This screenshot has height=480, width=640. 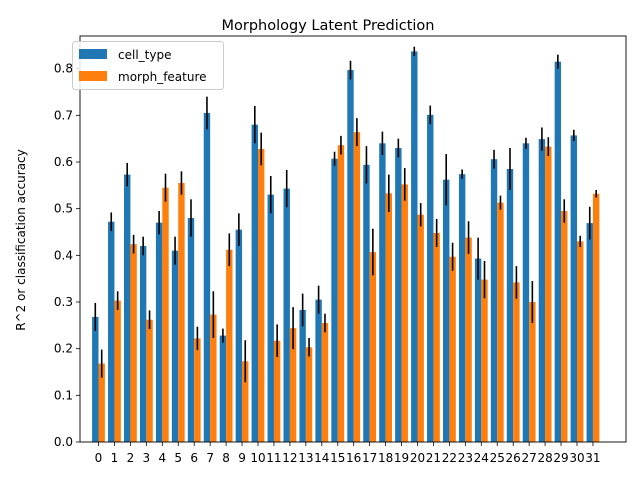 What do you see at coordinates (337, 458) in the screenshot?
I see `x-tick-label: 15` at bounding box center [337, 458].